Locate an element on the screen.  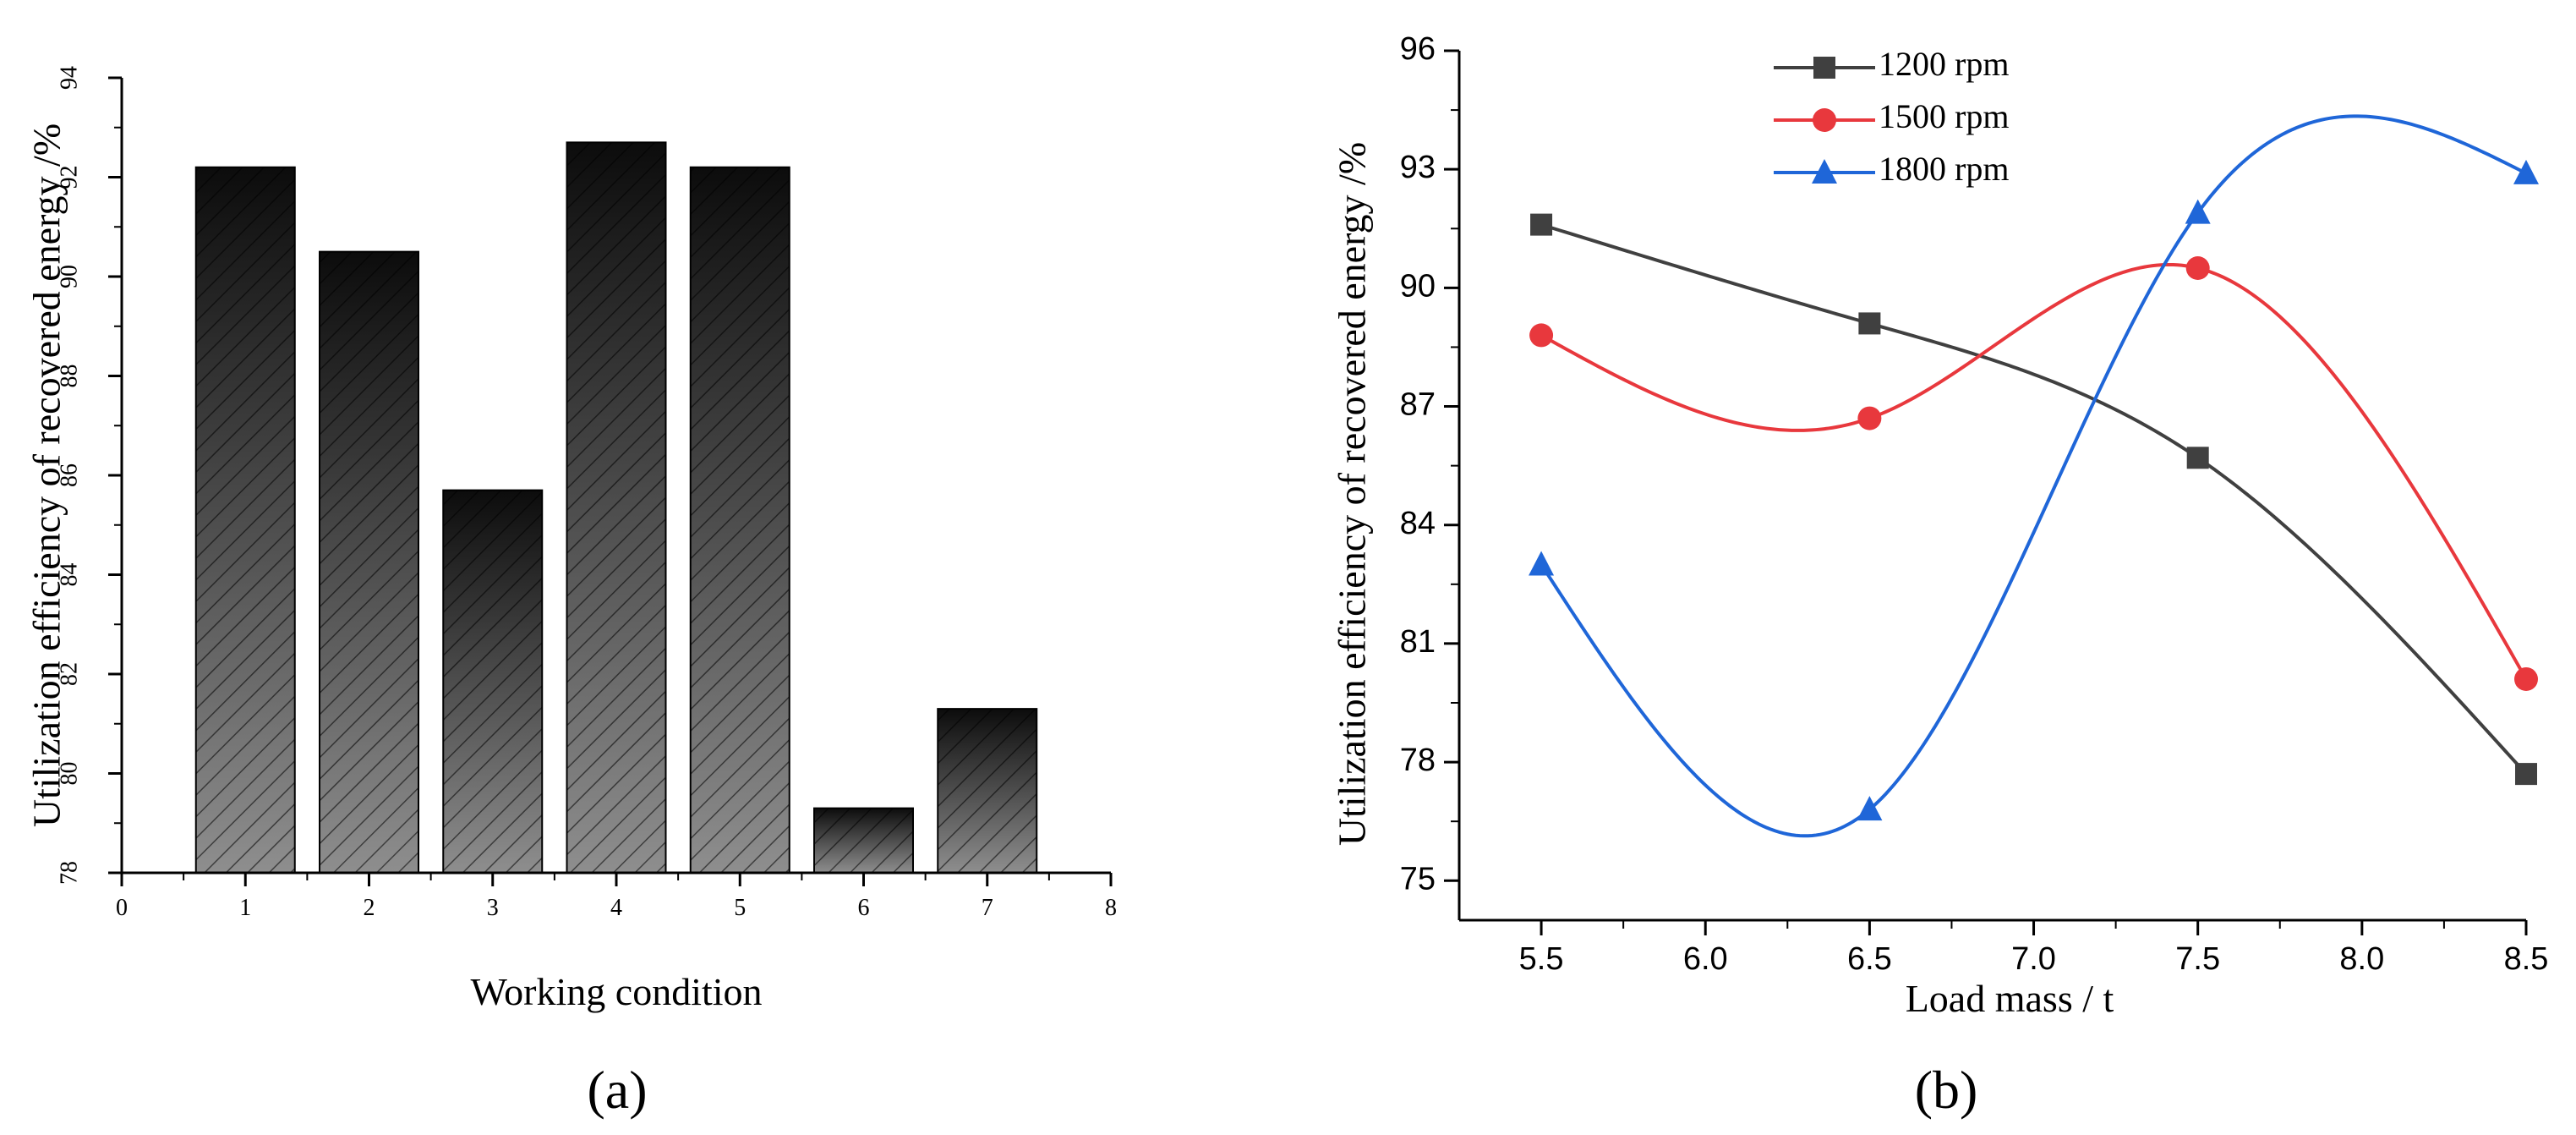
x-axis-label: Load mass / t is located at coordinates (2010, 998).